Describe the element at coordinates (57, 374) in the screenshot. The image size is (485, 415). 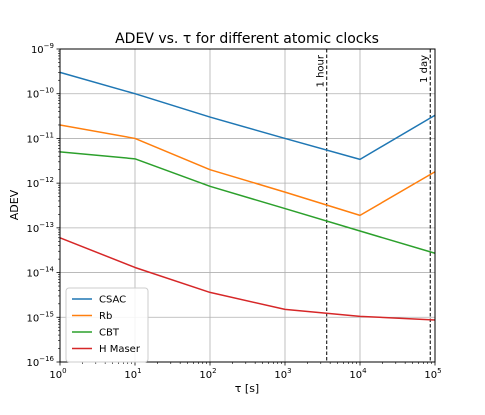
I see `x-tick-label: 10⁰` at that location.